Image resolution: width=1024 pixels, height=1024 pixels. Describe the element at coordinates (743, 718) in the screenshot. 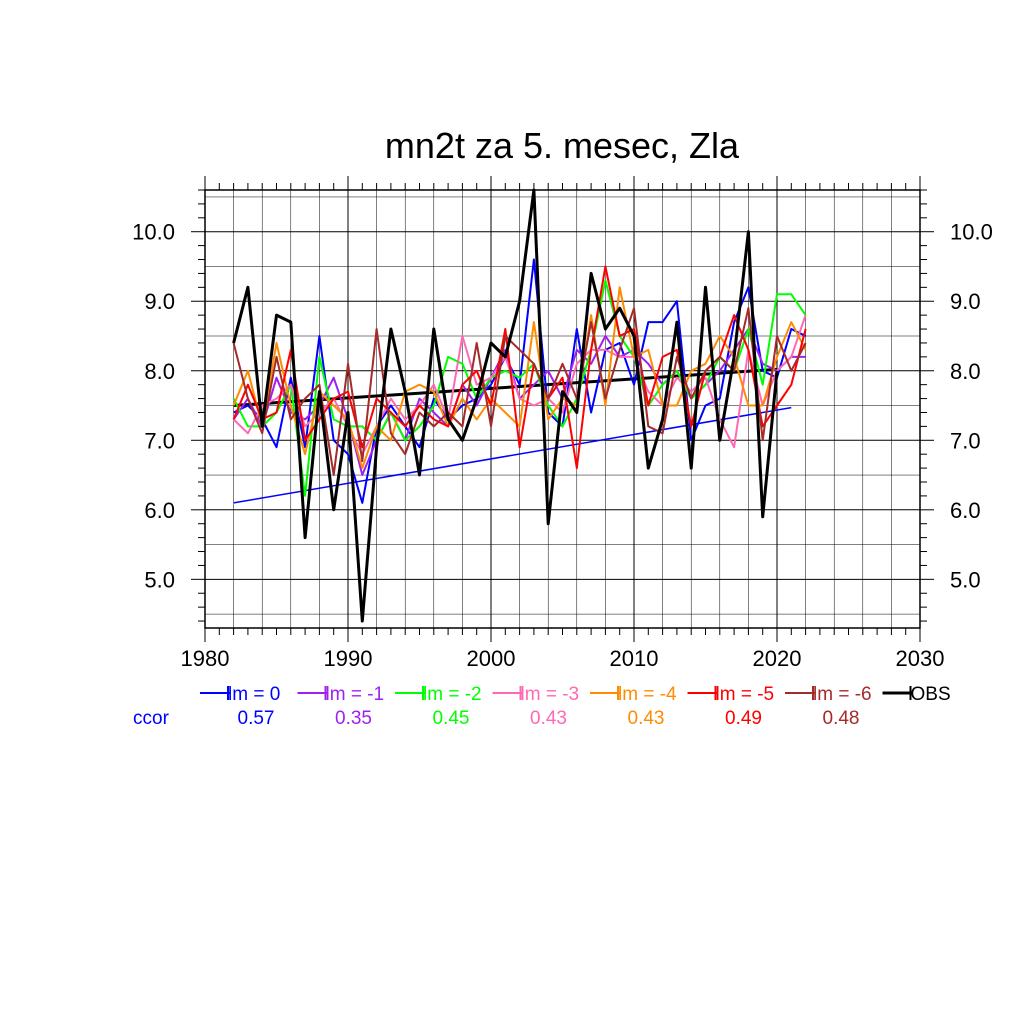

I see `ccor-value: 0.49` at that location.